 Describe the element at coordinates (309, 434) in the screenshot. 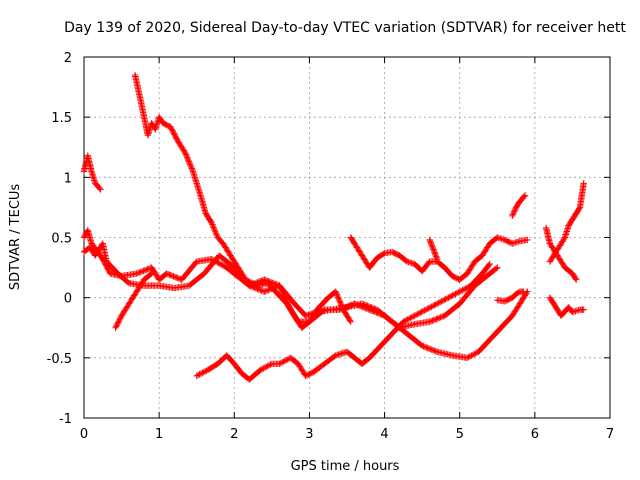

I see `x-tick-label: 3` at that location.